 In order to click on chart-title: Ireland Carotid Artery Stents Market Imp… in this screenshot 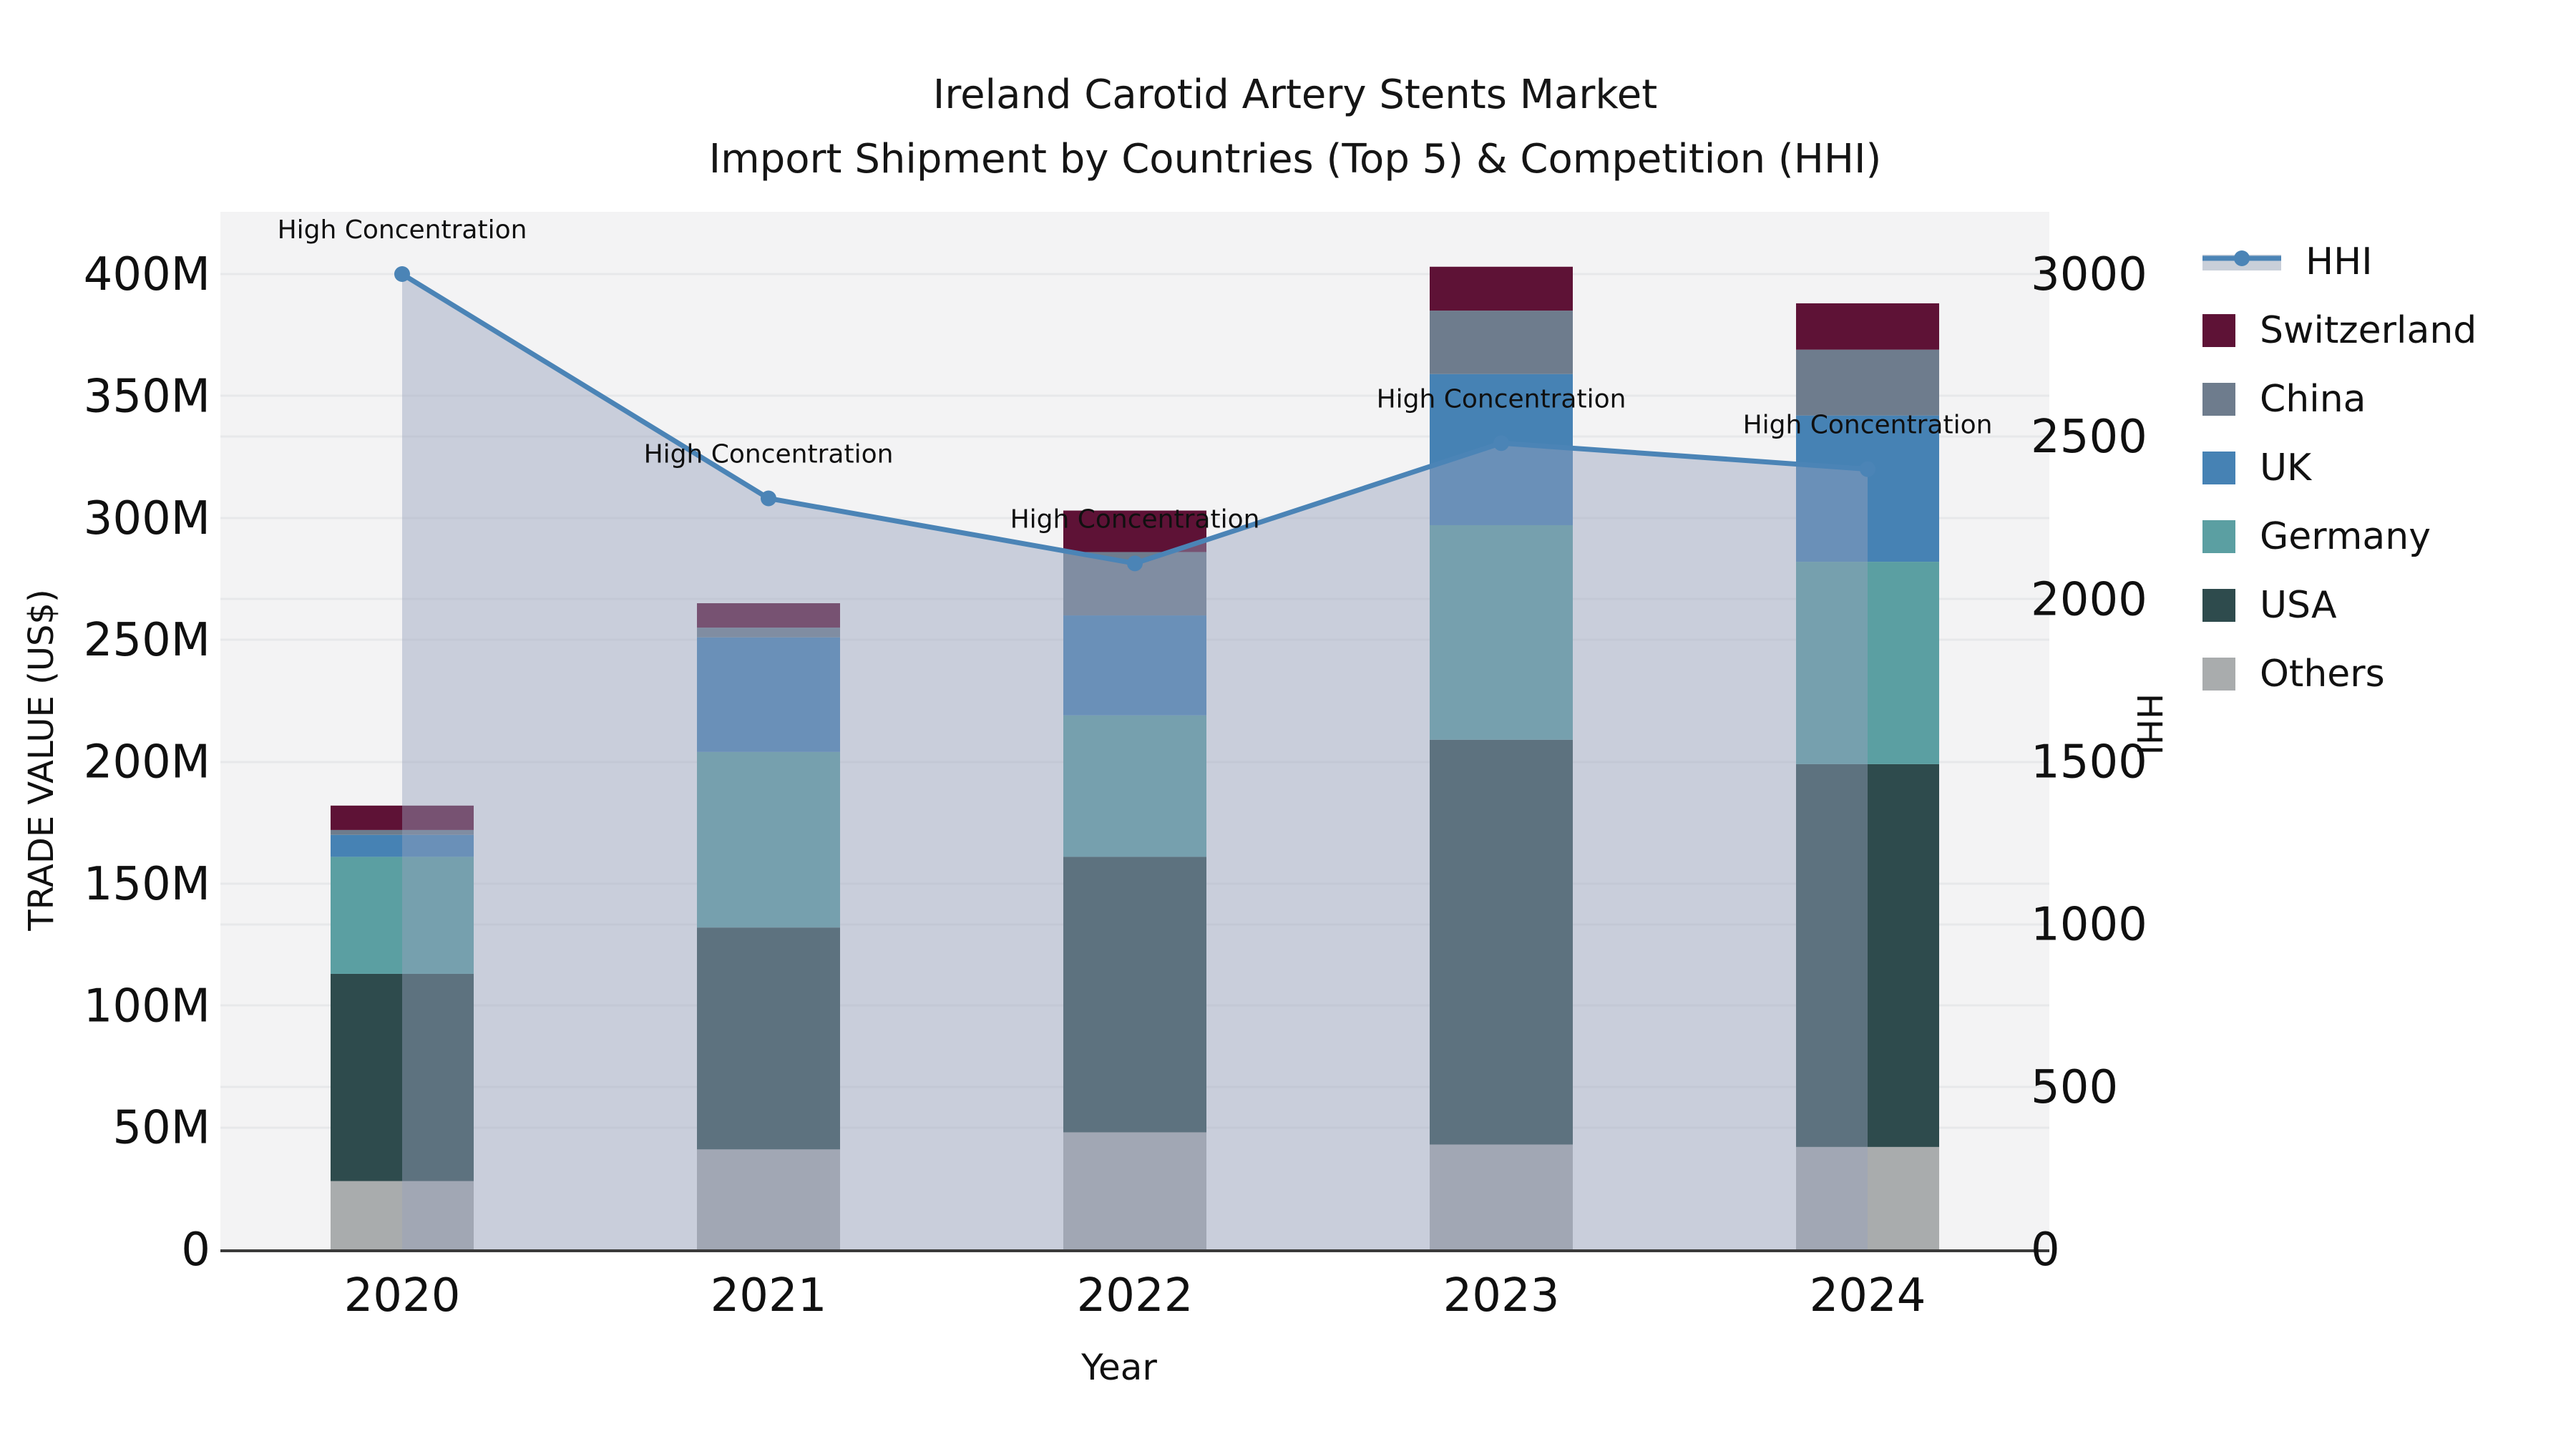, I will do `click(1295, 127)`.